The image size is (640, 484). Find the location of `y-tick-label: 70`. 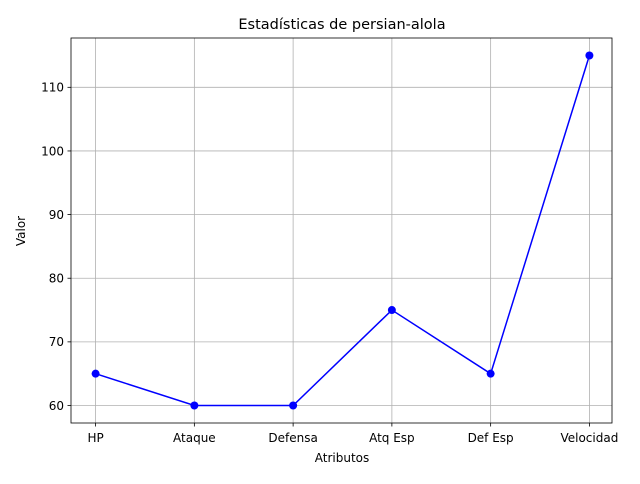

y-tick-label: 70 is located at coordinates (56, 342).